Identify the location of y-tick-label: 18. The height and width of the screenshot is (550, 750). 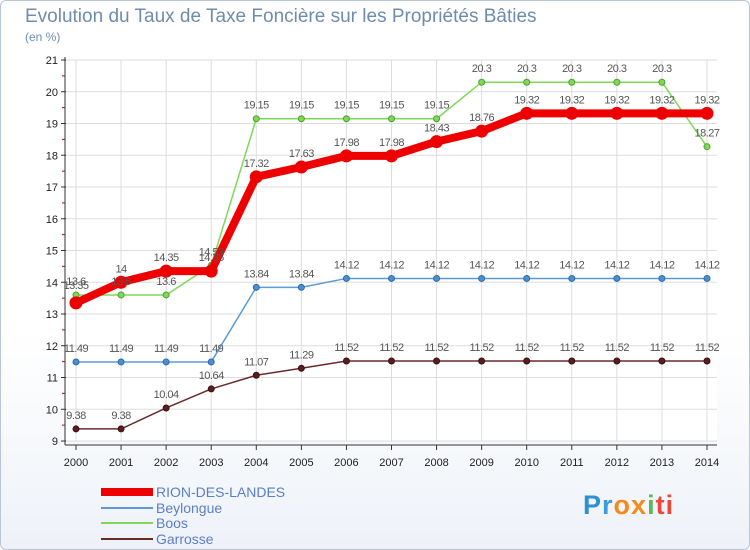
(52, 156).